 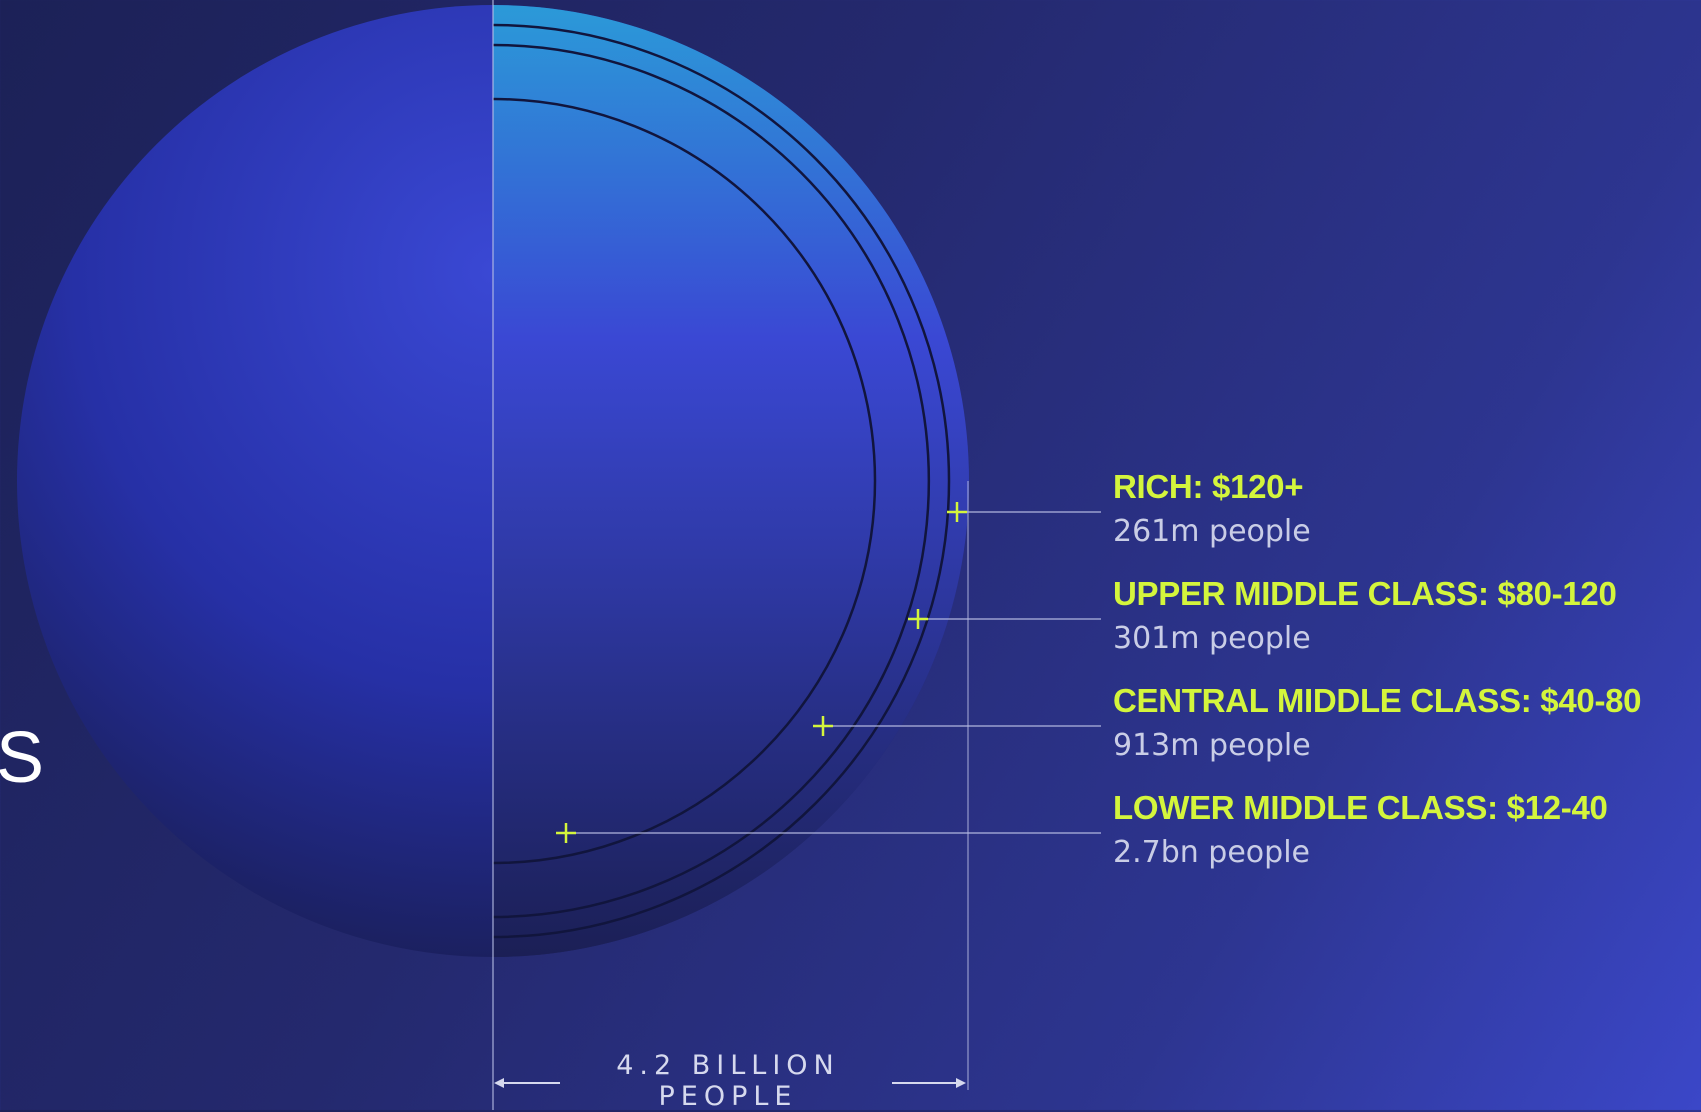 What do you see at coordinates (1360, 807) in the screenshot?
I see `lower-middle-label: LOWER MIDDLE CLASS: $12-40` at bounding box center [1360, 807].